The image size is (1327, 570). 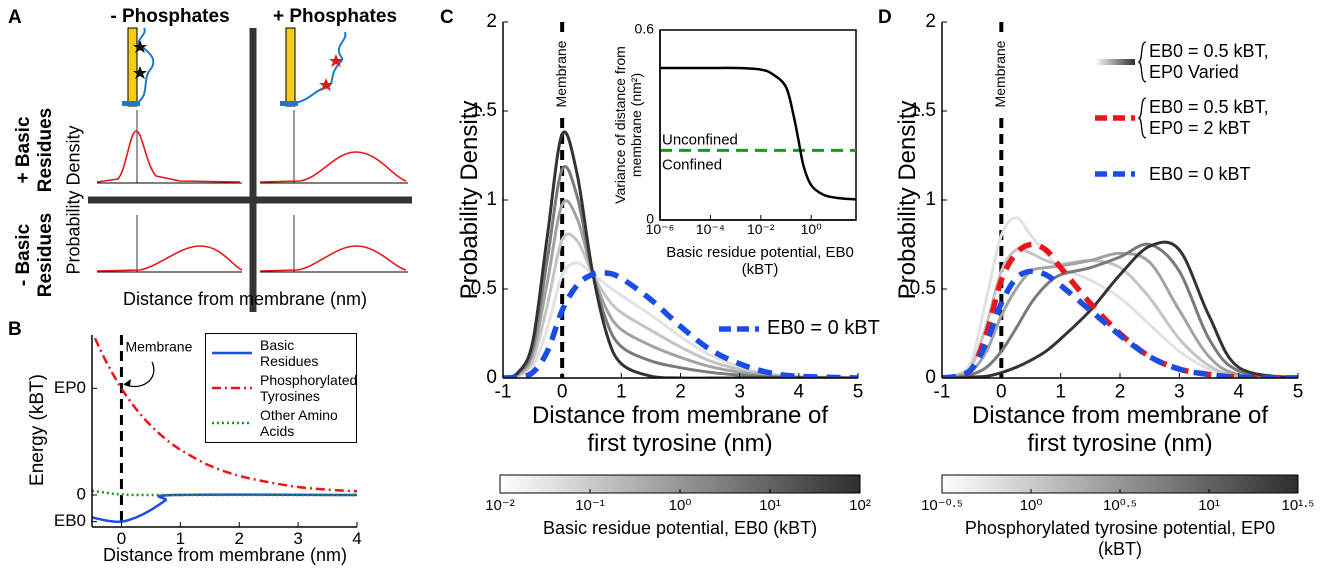 What do you see at coordinates (942, 391) in the screenshot?
I see `x-tick-label: -1` at bounding box center [942, 391].